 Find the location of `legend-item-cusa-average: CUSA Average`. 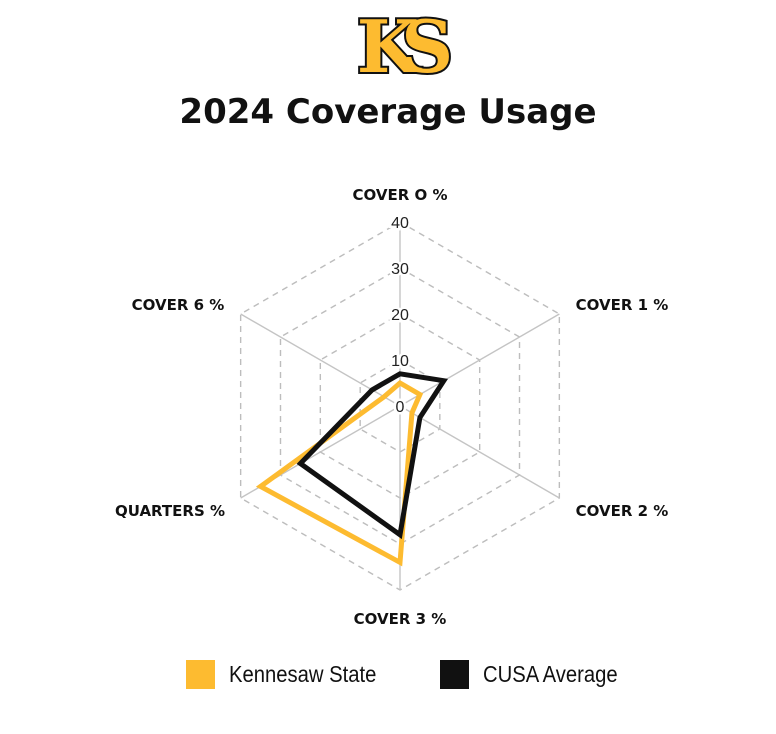

legend-item-cusa-average: CUSA Average is located at coordinates (538, 674).